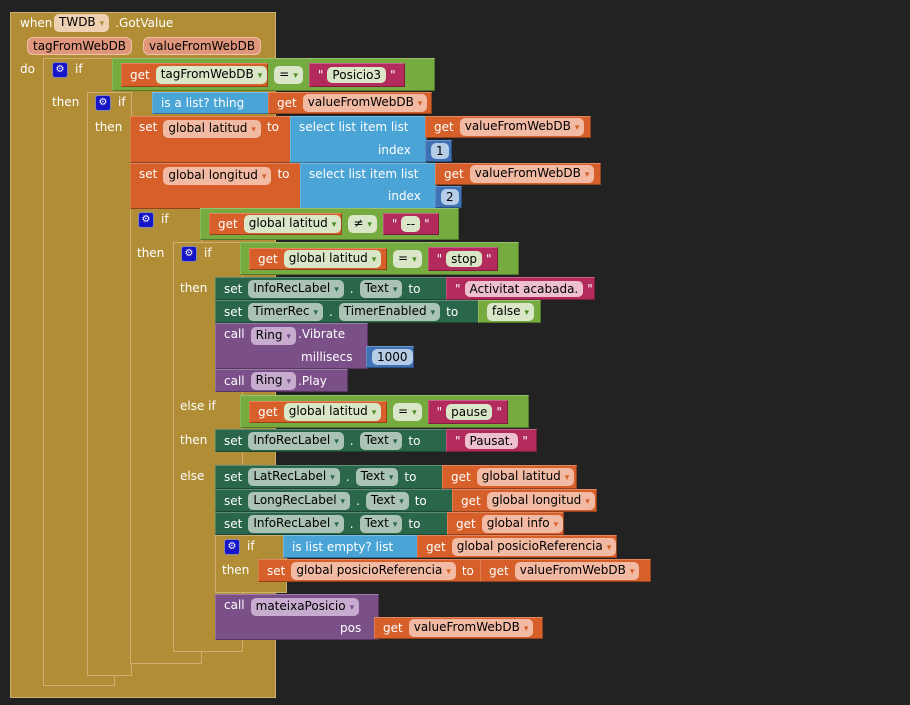  I want to click on text-block: " Posicio3 ", so click(356, 74).